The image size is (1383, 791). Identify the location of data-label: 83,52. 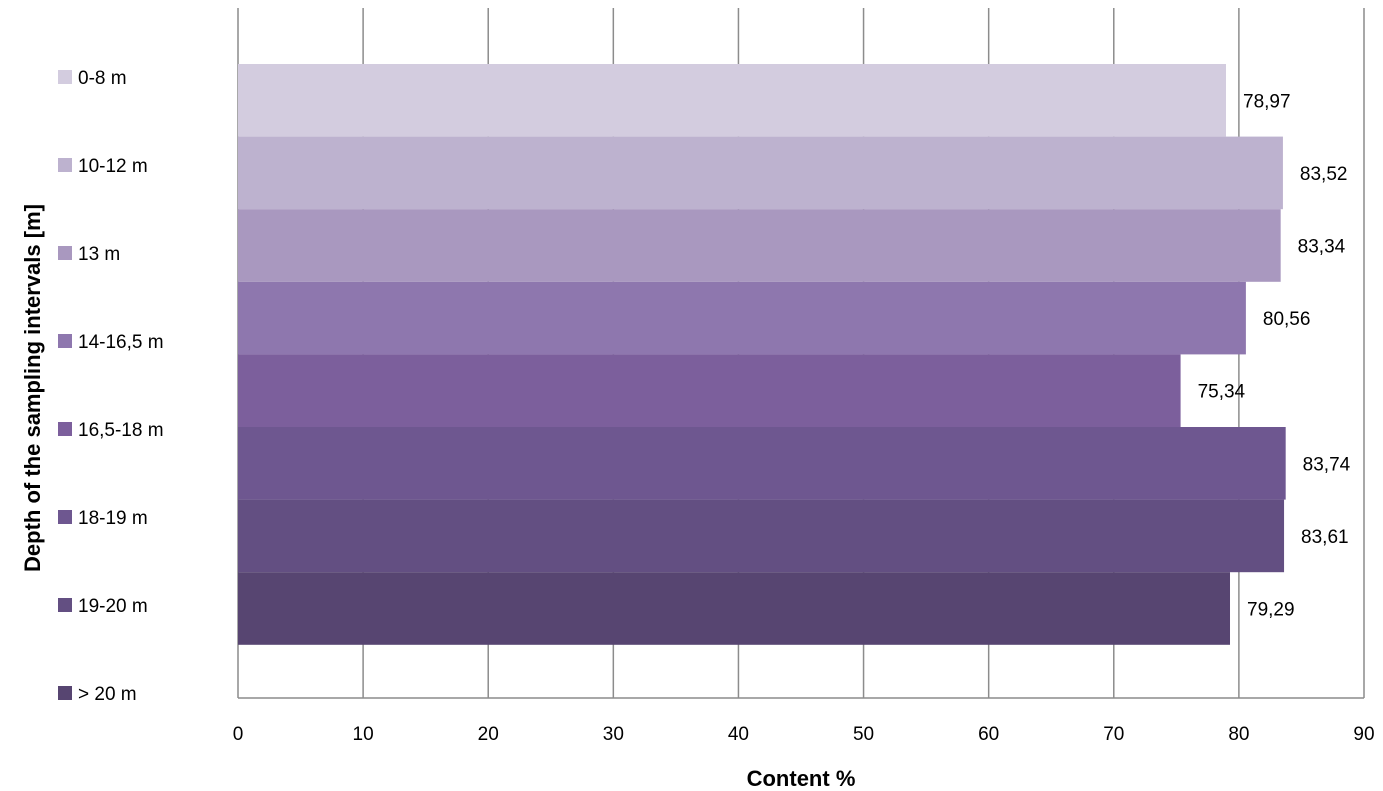
(1324, 174).